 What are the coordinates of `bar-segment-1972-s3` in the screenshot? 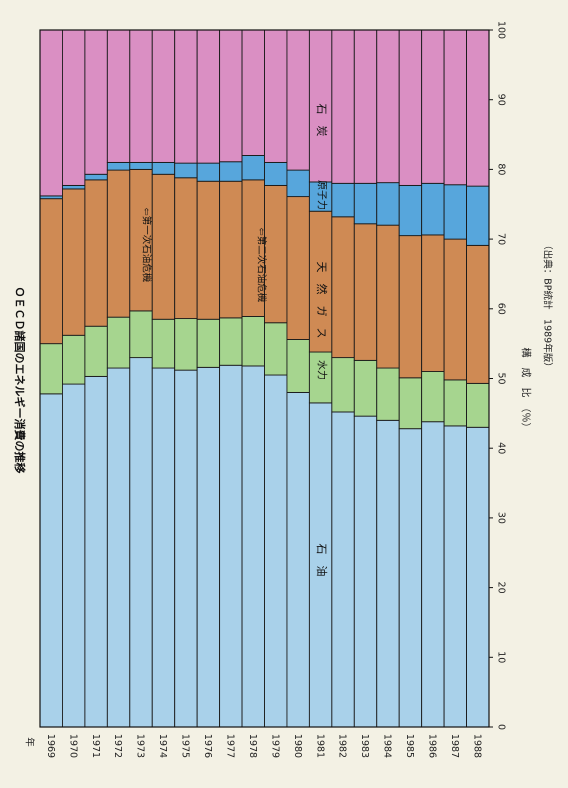 It's located at (118, 166).